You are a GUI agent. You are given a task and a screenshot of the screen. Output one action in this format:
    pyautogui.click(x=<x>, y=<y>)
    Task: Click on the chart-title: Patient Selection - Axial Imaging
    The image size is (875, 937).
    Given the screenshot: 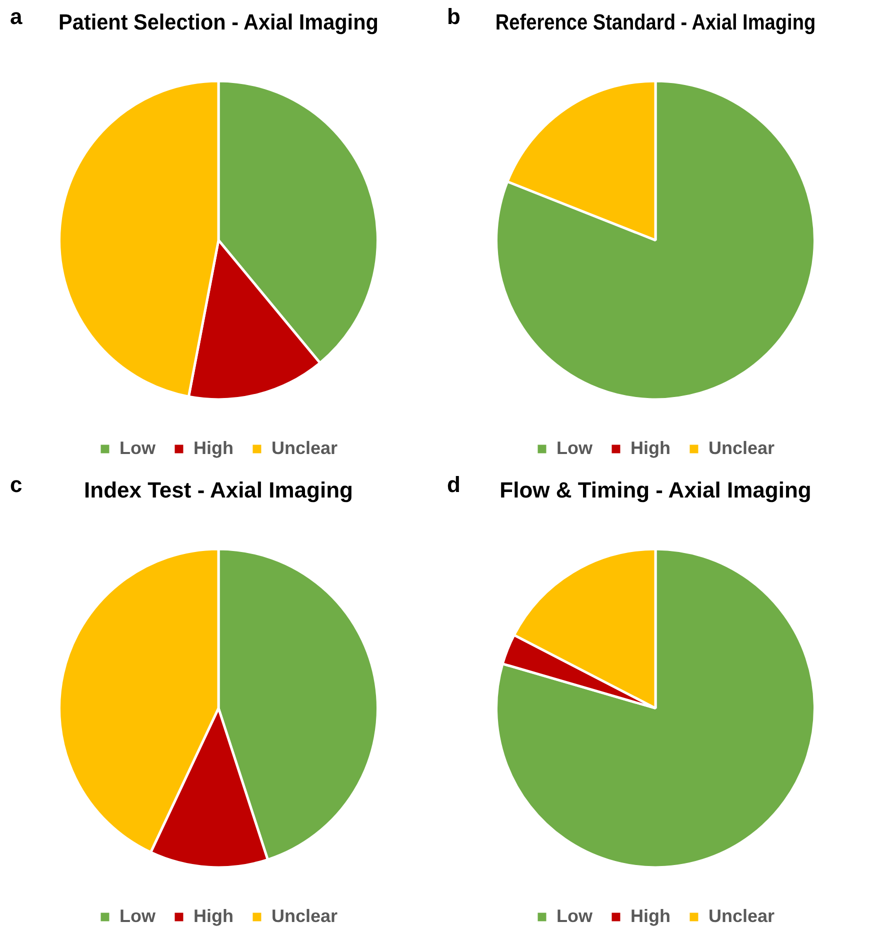 What is the action you would take?
    pyautogui.click(x=218, y=22)
    